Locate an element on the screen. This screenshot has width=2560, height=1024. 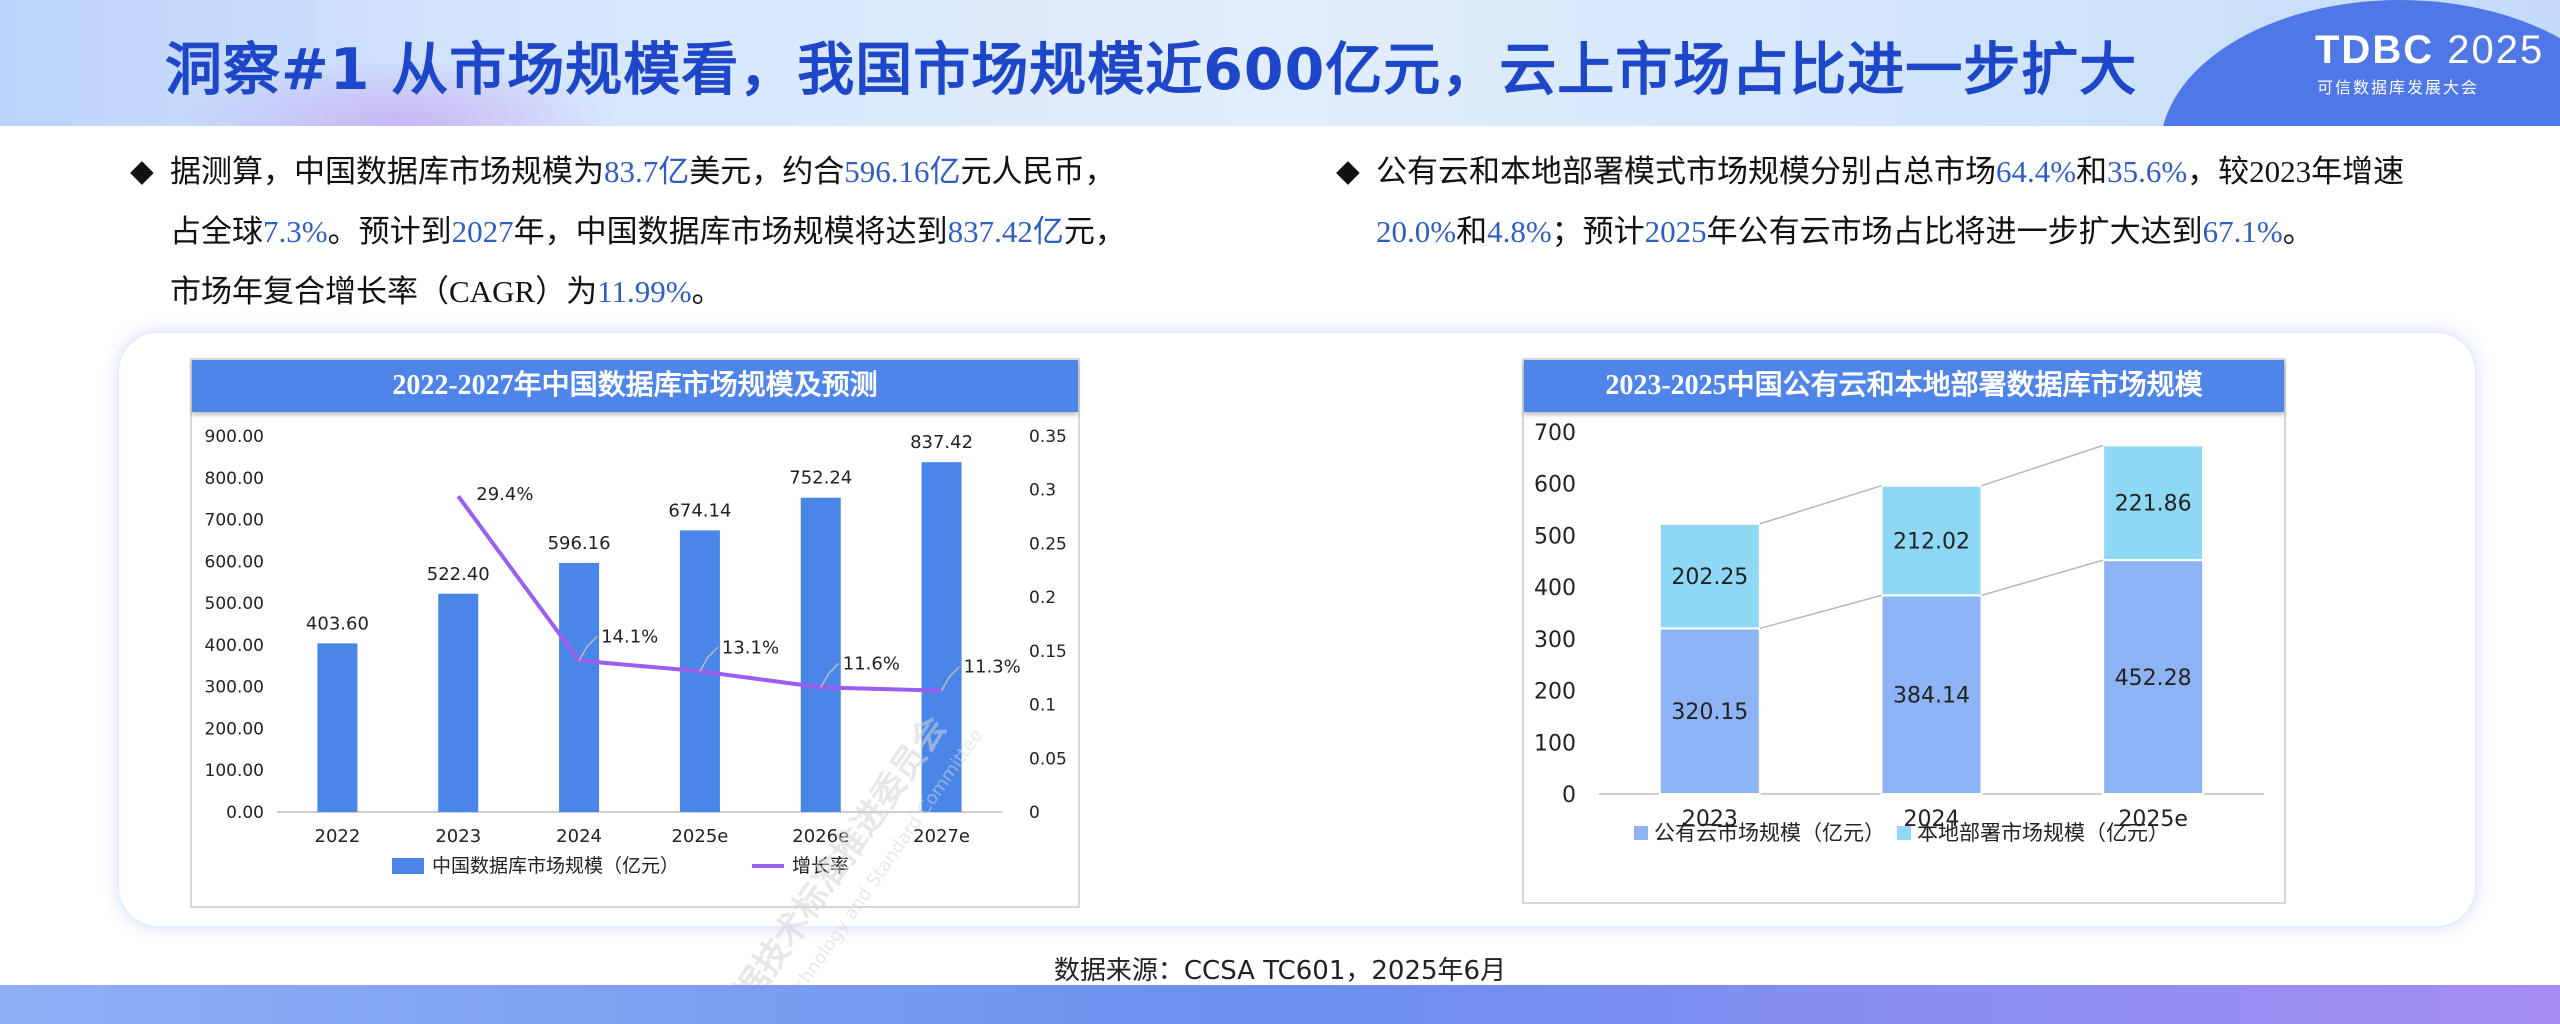
line-data-label: 14.1% is located at coordinates (629, 637).